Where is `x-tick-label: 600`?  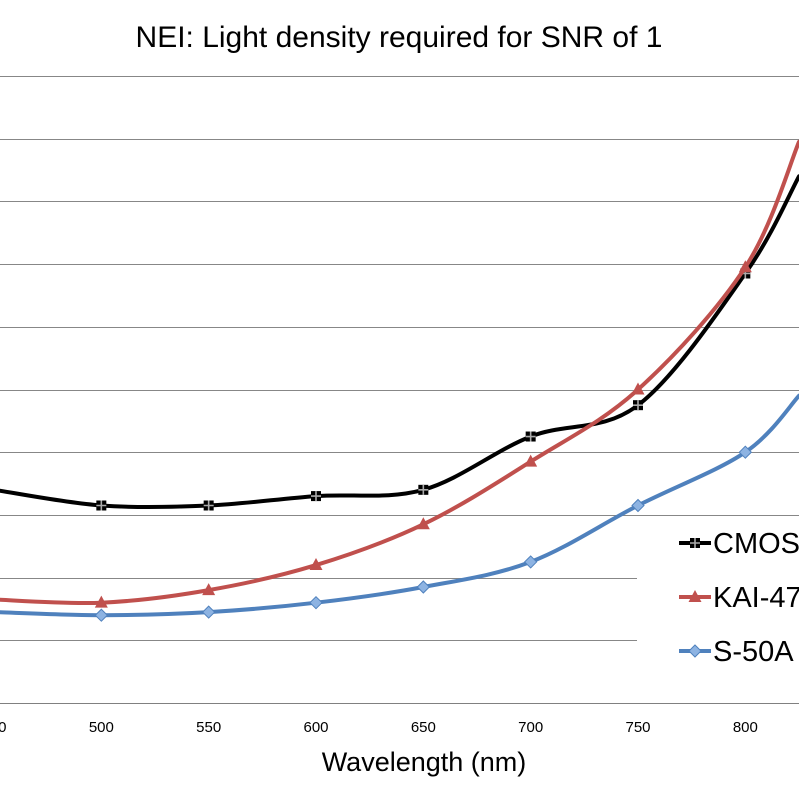 x-tick-label: 600 is located at coordinates (315, 727).